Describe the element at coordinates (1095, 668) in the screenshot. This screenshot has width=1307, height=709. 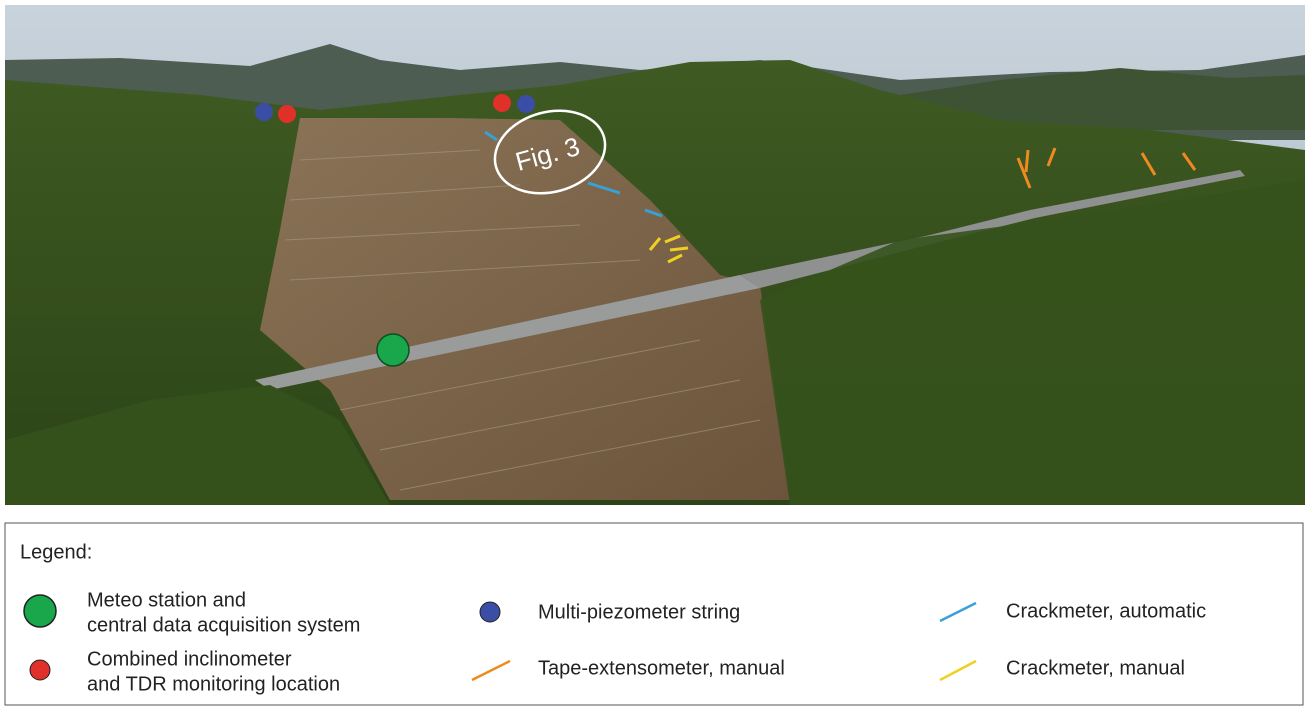
I see `legend-label: Crackmeter, manual` at that location.